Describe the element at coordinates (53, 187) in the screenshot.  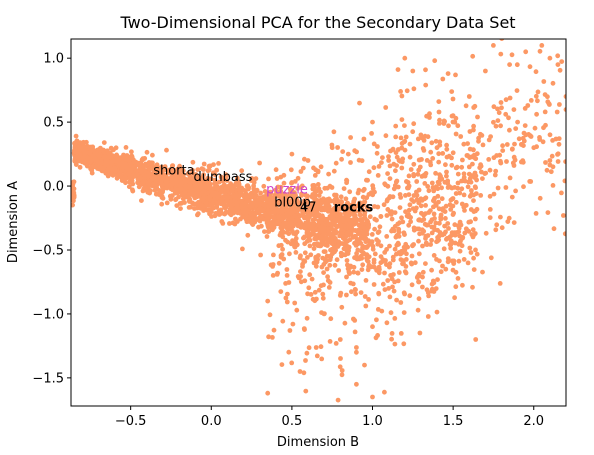
I see `y-tick-label: 0.0` at that location.